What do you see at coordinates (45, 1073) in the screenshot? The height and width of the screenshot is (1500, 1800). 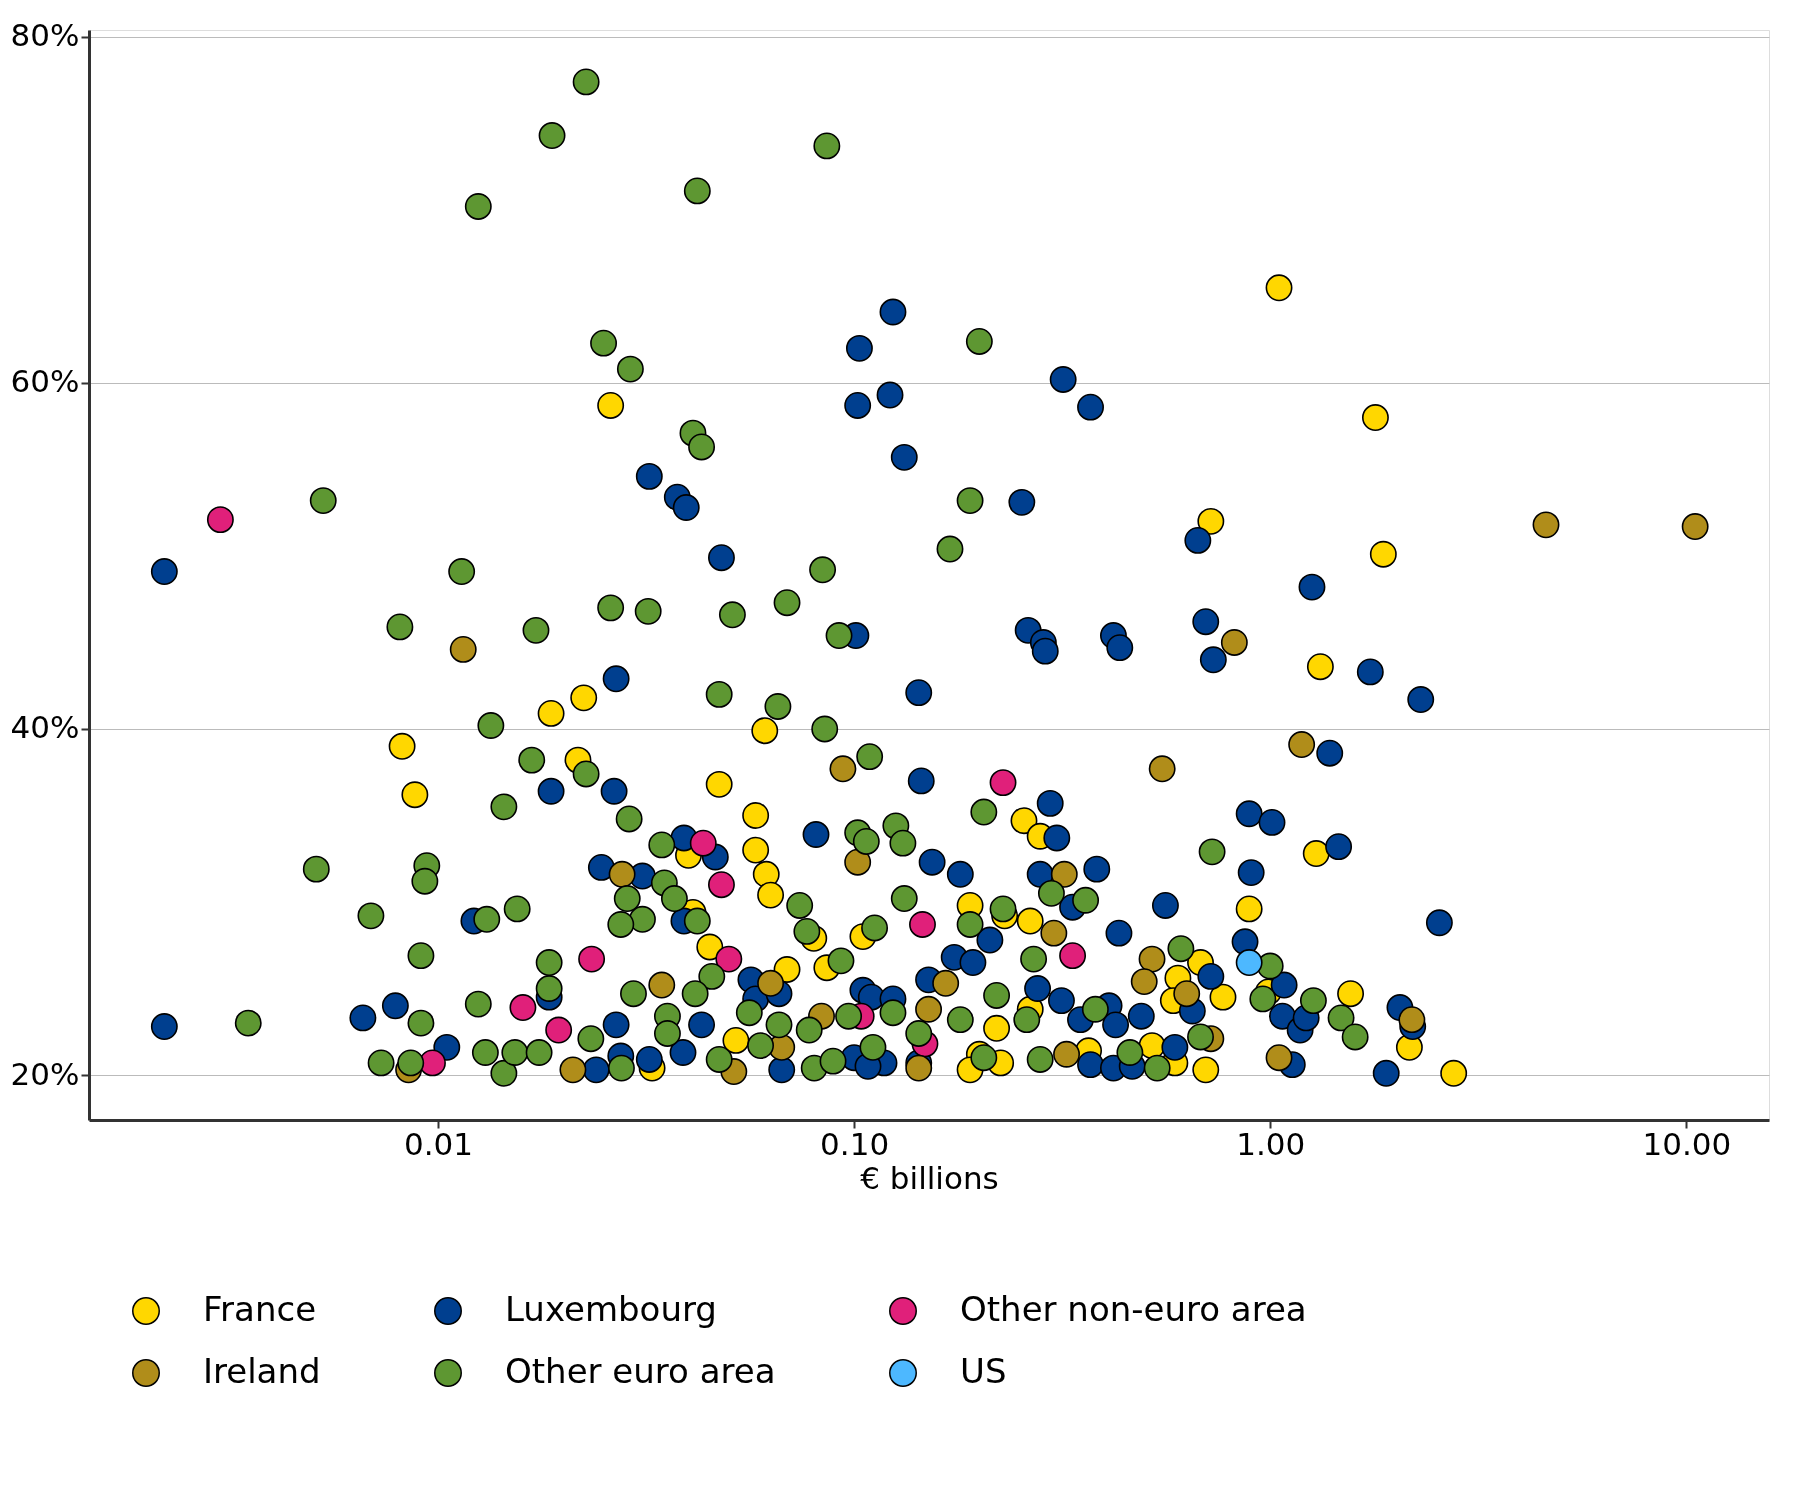 I see `y-tick-label: 20%` at bounding box center [45, 1073].